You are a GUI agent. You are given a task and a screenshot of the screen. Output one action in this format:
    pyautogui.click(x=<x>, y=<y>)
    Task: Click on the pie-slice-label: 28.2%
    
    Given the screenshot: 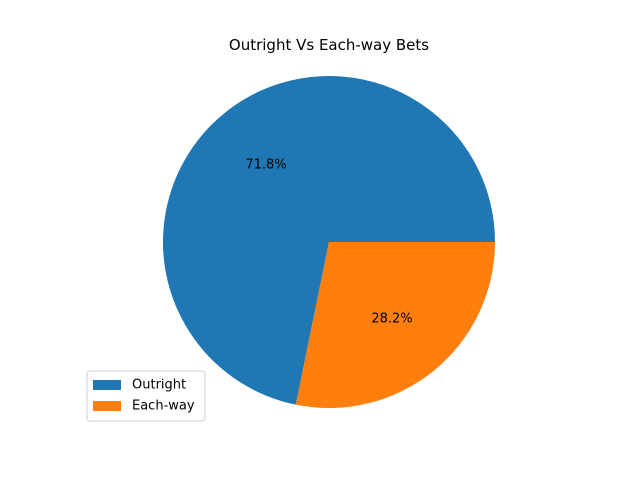 What is the action you would take?
    pyautogui.click(x=391, y=319)
    